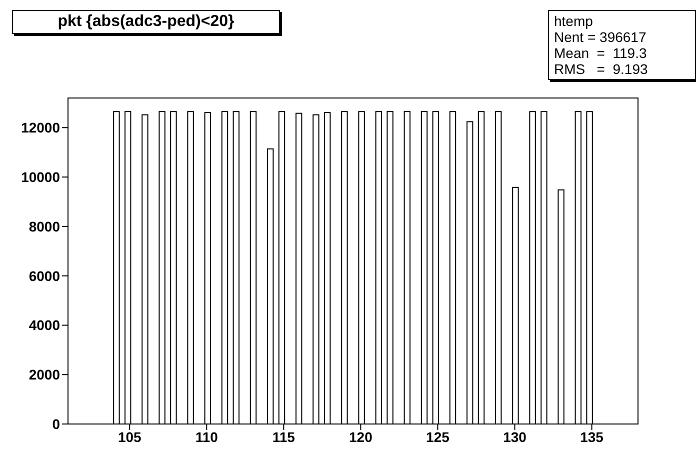 The height and width of the screenshot is (472, 696). Describe the element at coordinates (601, 37) in the screenshot. I see `text: Nent = 396617` at that location.